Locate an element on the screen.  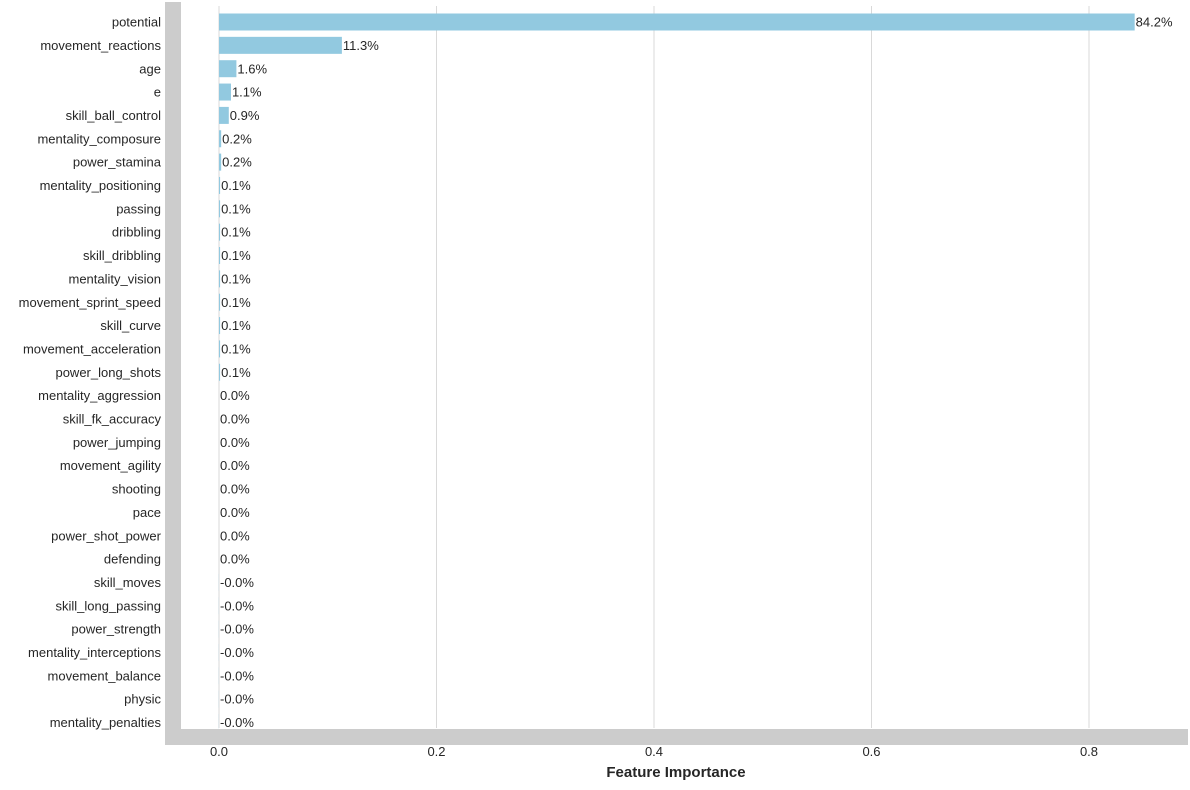
y-tick-label: passing is located at coordinates (138, 208).